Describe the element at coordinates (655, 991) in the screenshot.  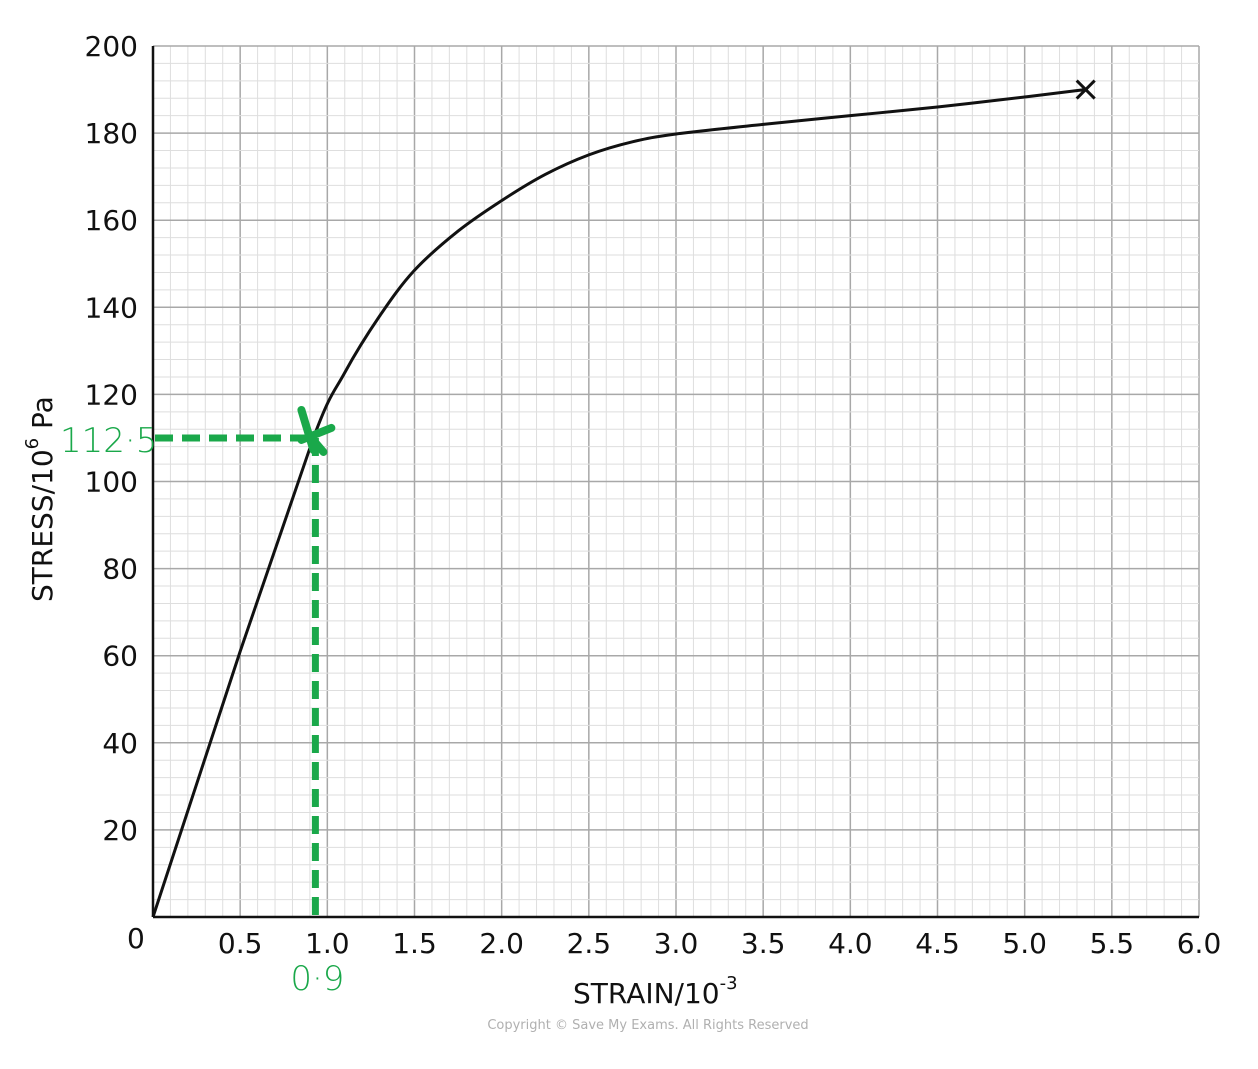
I see `x-axis-label: STRAIN/10-3` at that location.